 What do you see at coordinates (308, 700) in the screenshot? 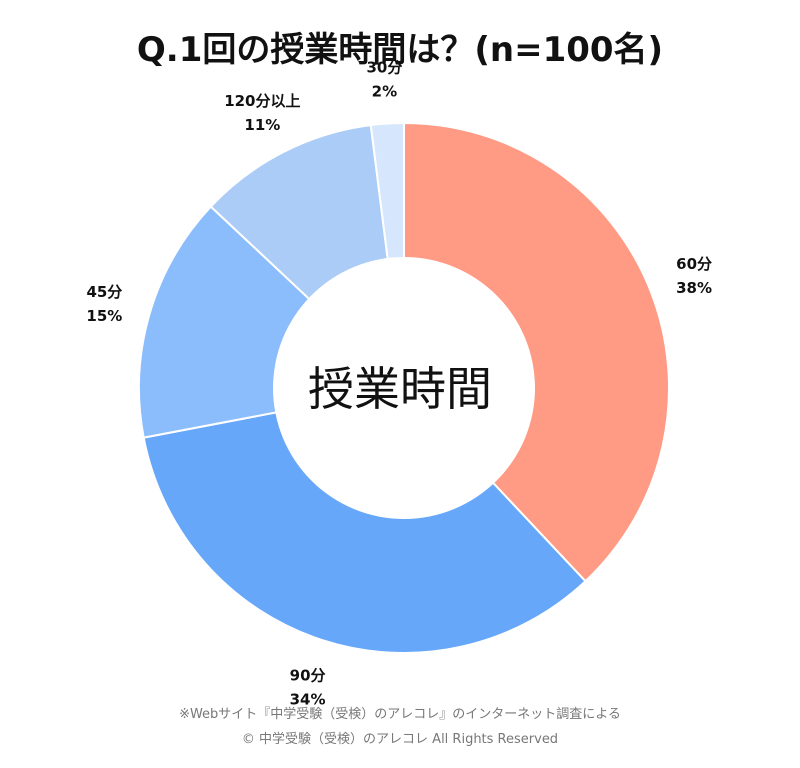
I see `slice-label-value-1: 34%` at bounding box center [308, 700].